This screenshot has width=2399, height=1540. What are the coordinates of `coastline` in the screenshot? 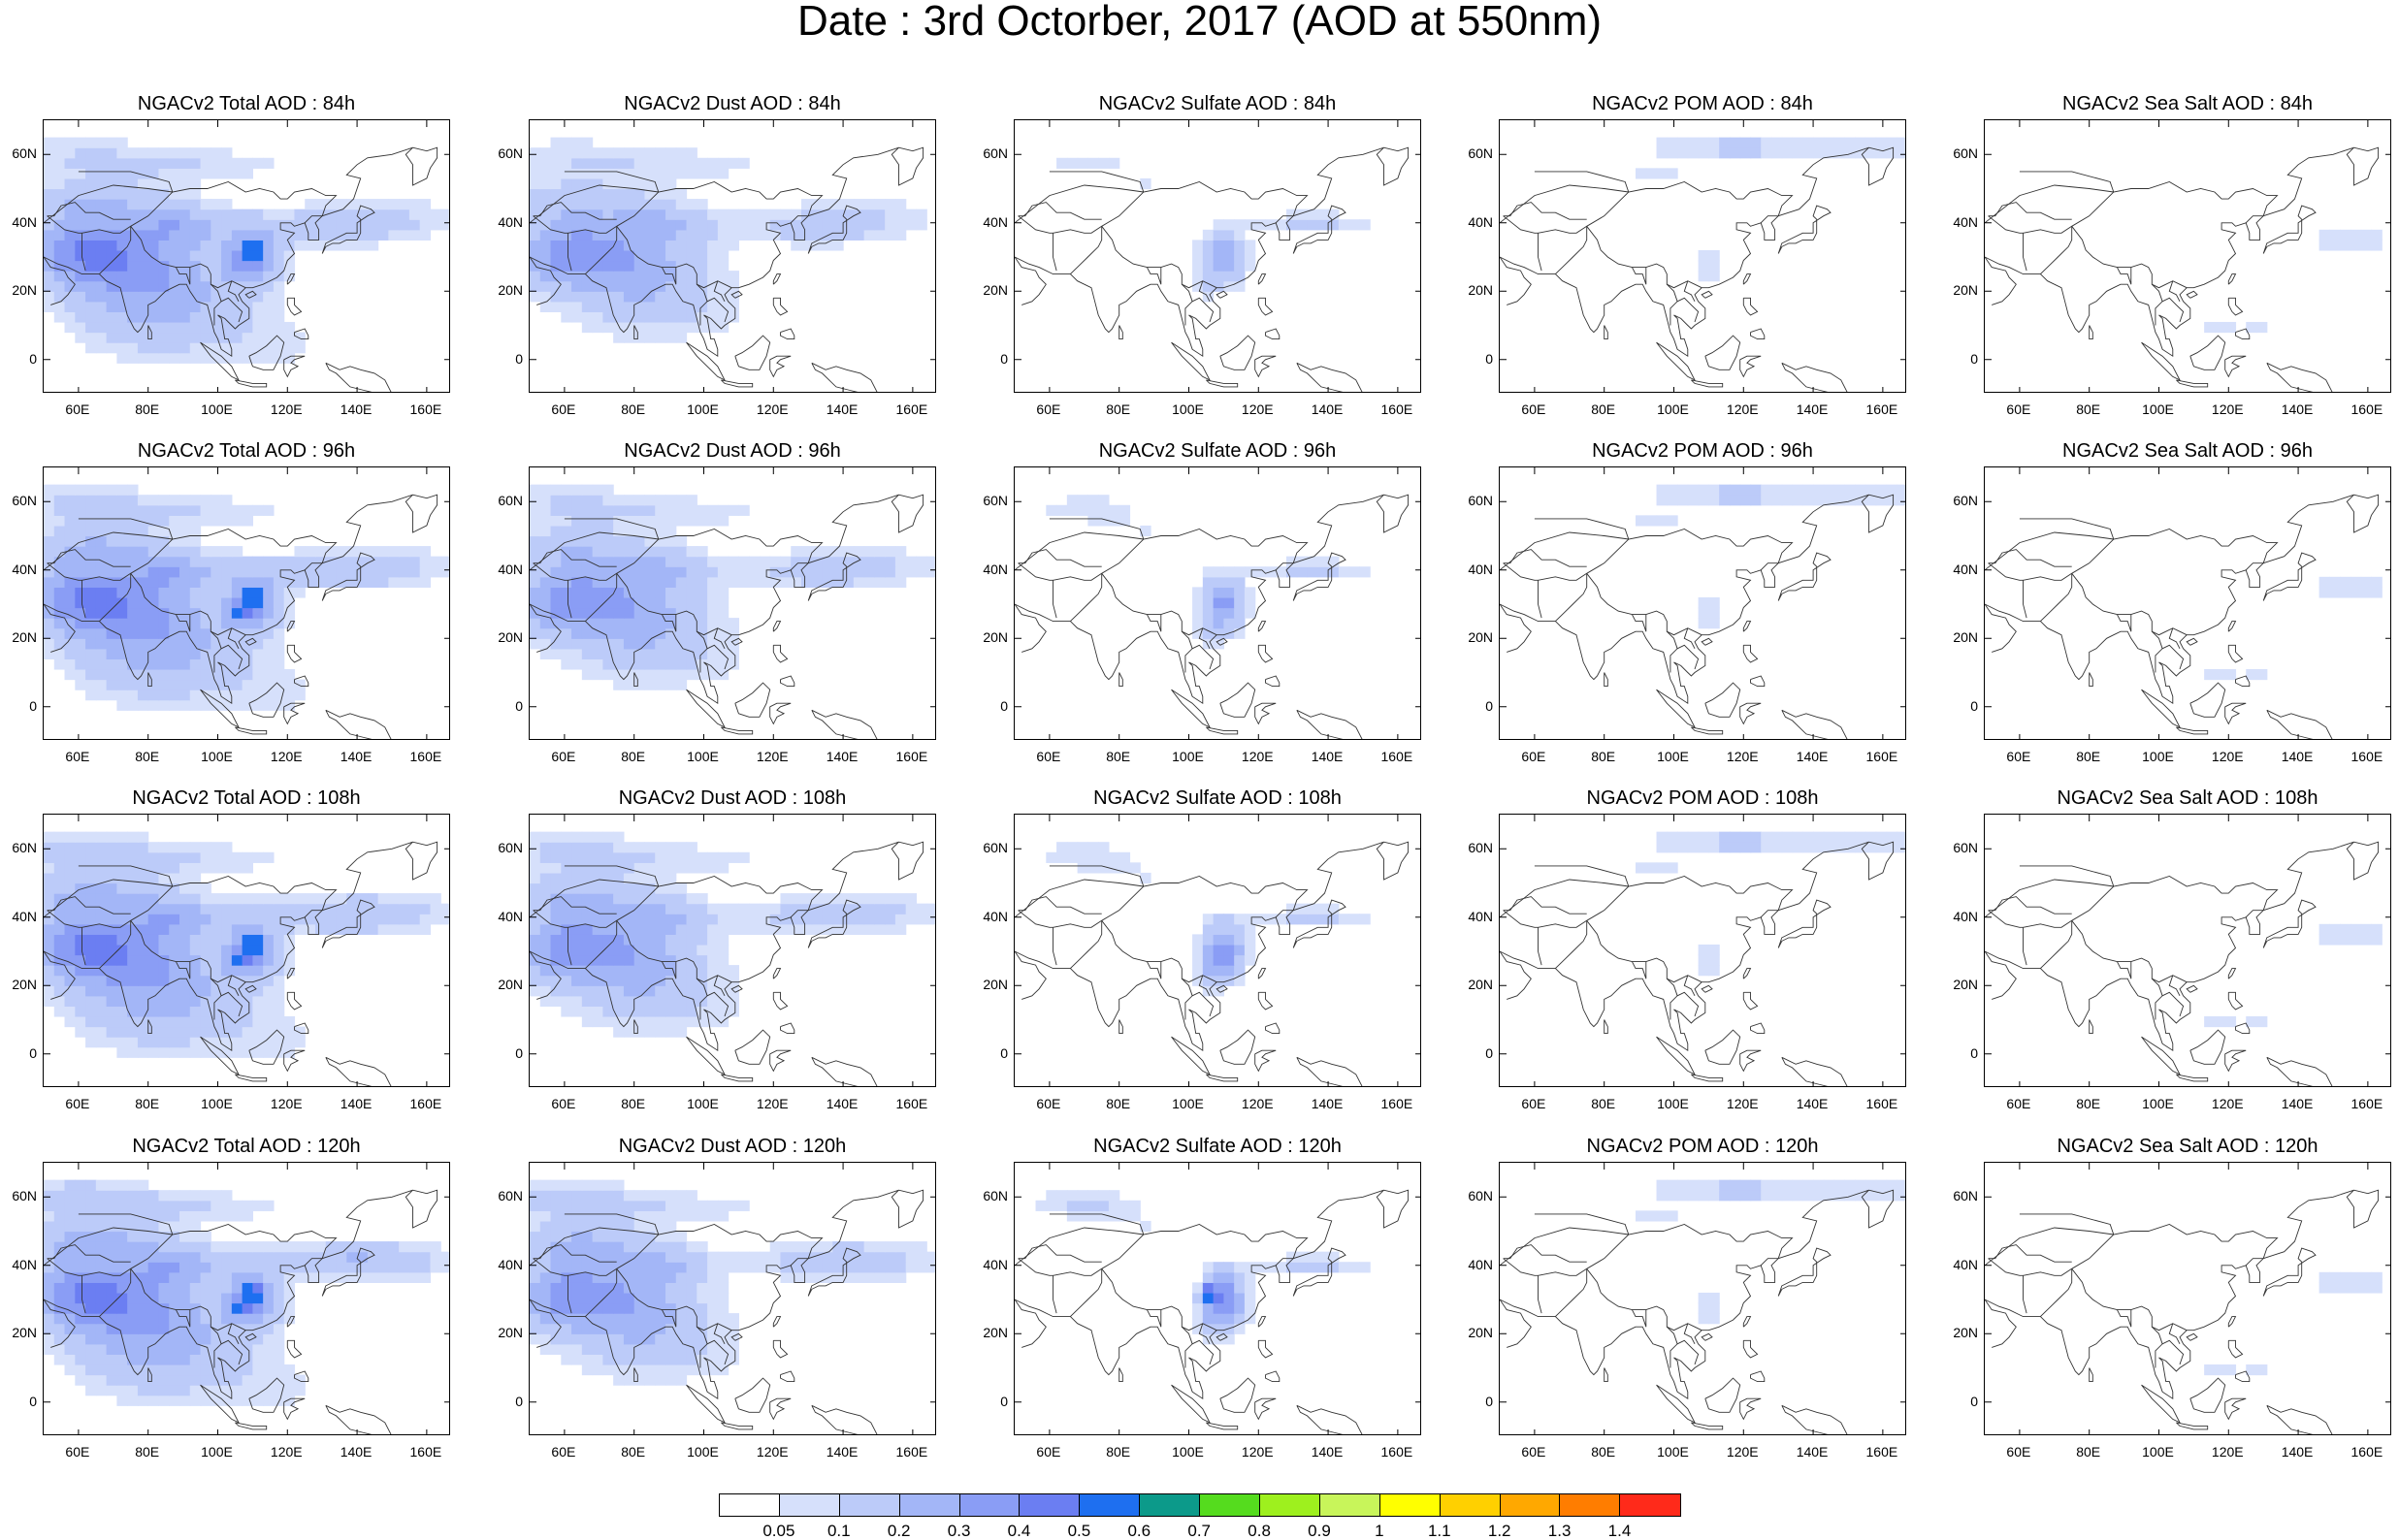 It's located at (1223, 1078).